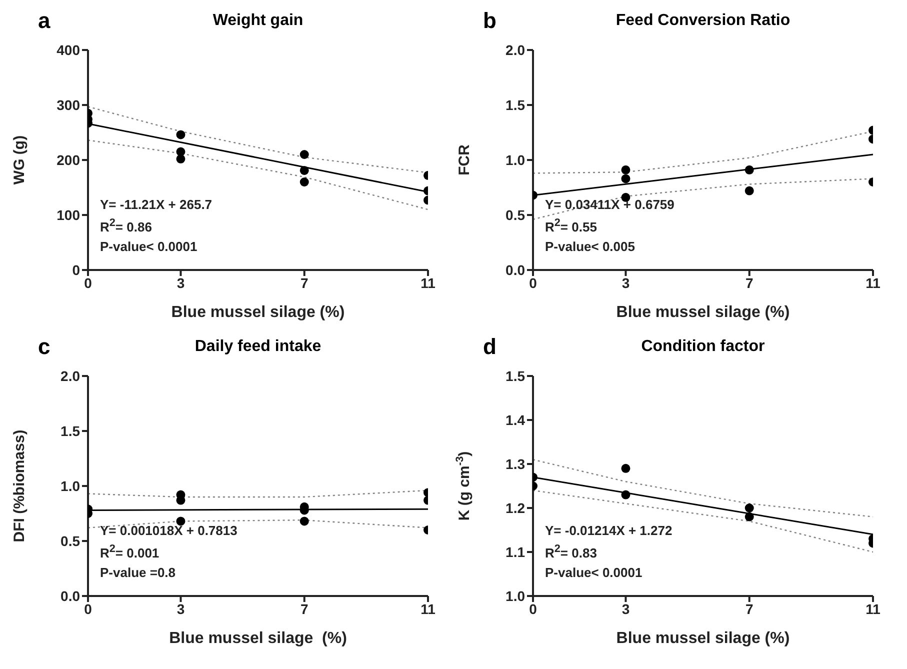 This screenshot has height=669, width=907. I want to click on y-axis-title: WG (g), so click(19, 160).